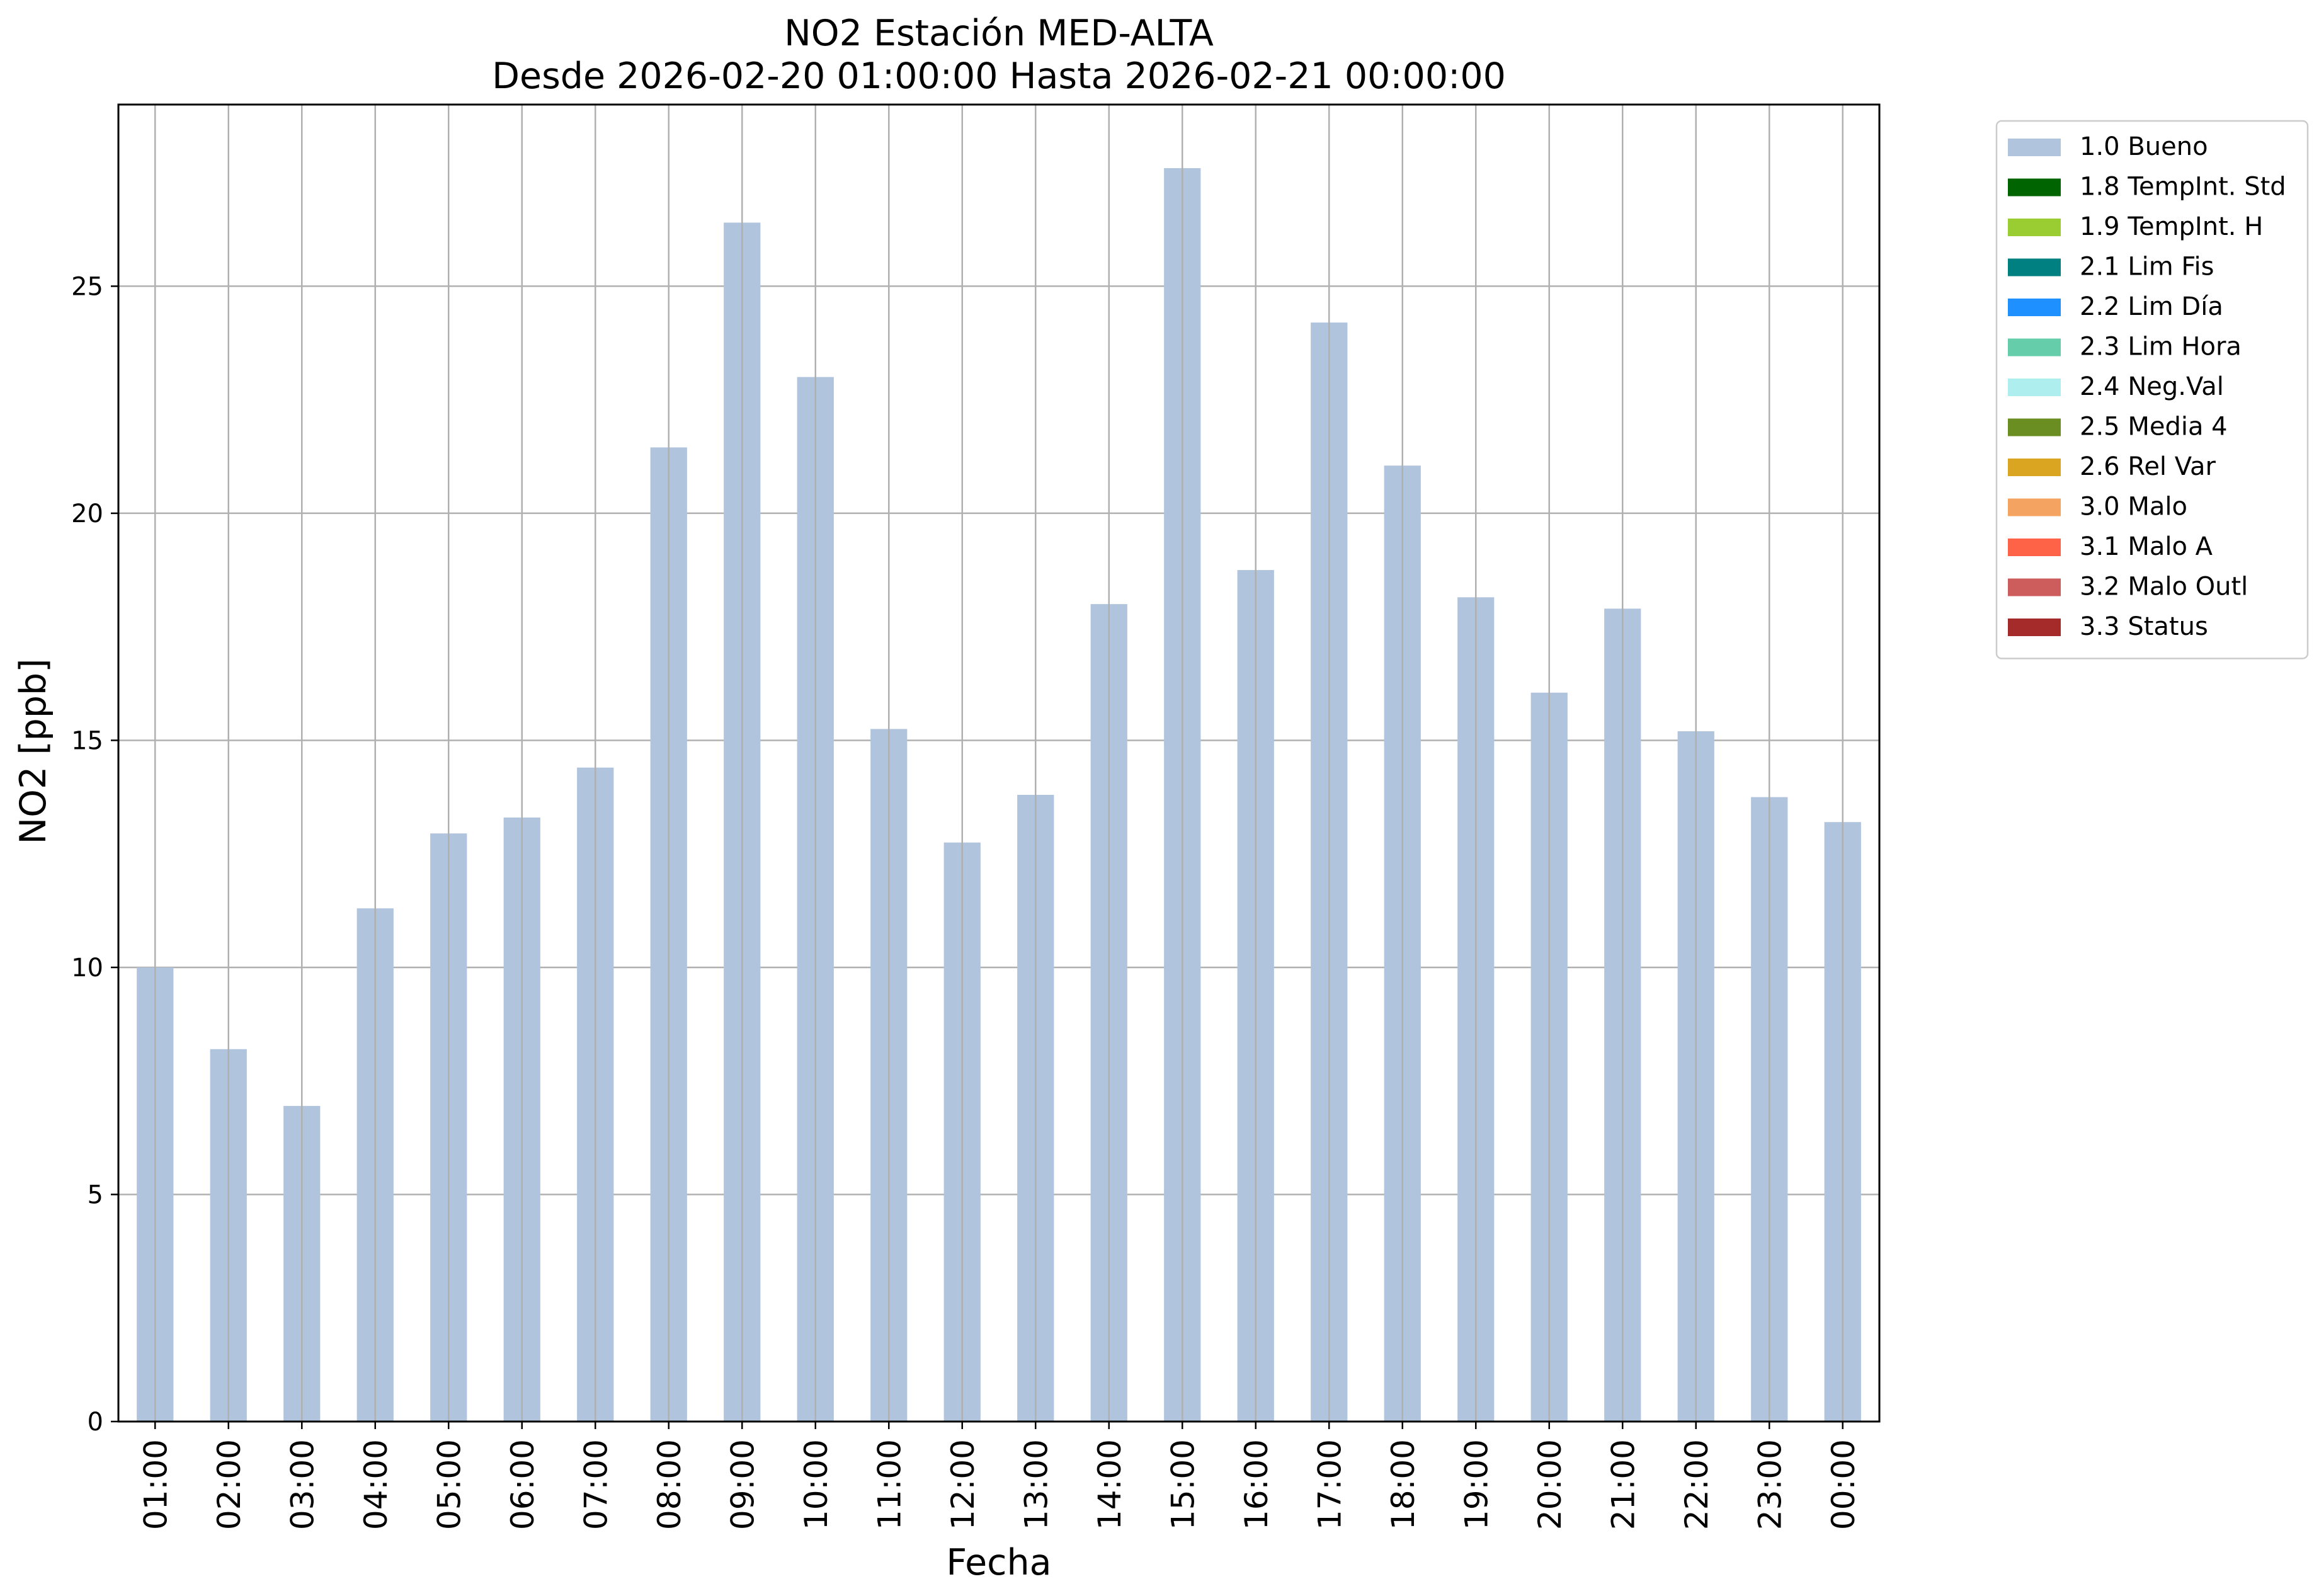 The height and width of the screenshot is (1596, 2319). Describe the element at coordinates (1696, 1484) in the screenshot. I see `x-tick-label: 22:00` at that location.